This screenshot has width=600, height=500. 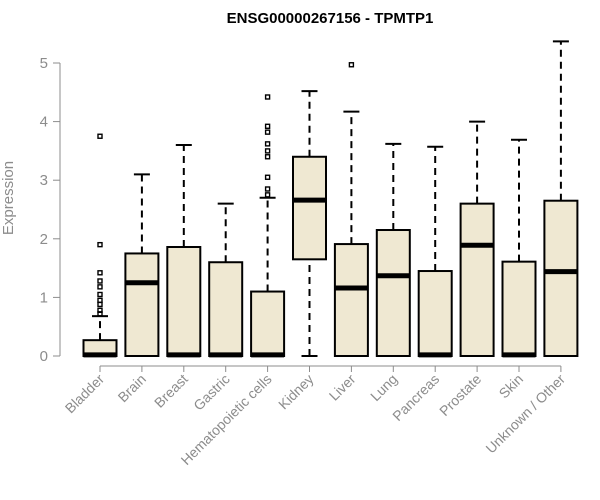 I want to click on x-tick-label: Brain, so click(x=132, y=388).